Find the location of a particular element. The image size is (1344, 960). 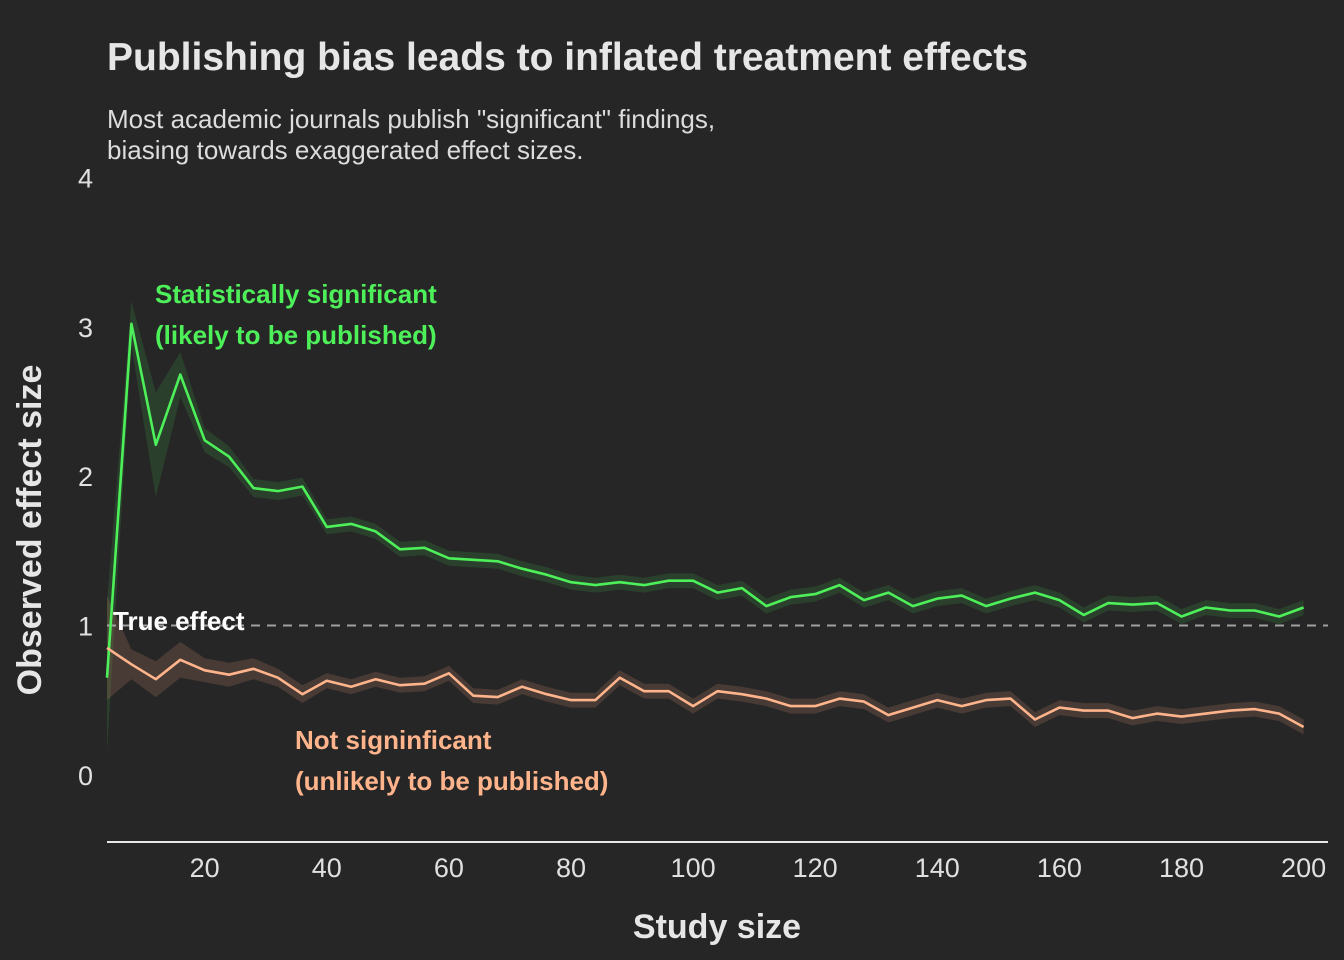

y-axis-ticks: 0 1 2 3 4 is located at coordinates (85, 476).